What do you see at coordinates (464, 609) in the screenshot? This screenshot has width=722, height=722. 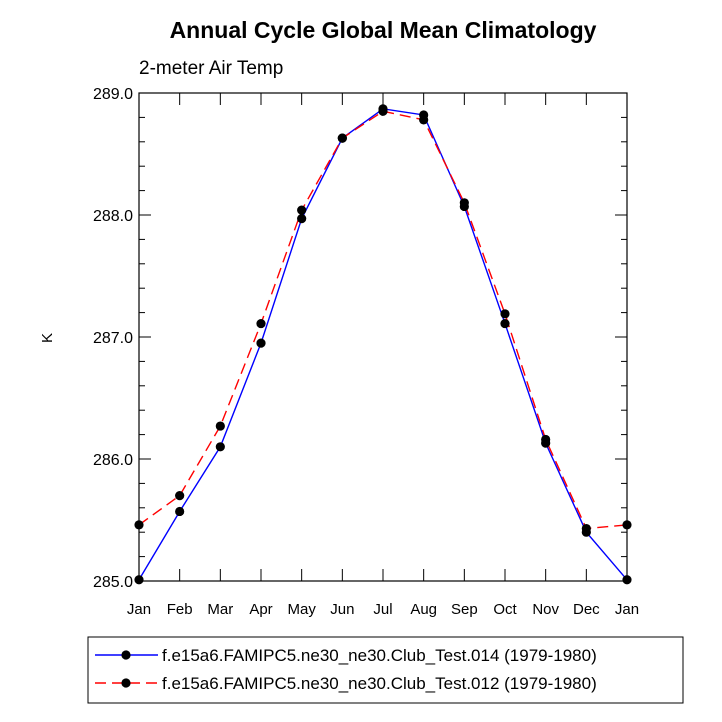 I see `x-tick-label: Sep` at bounding box center [464, 609].